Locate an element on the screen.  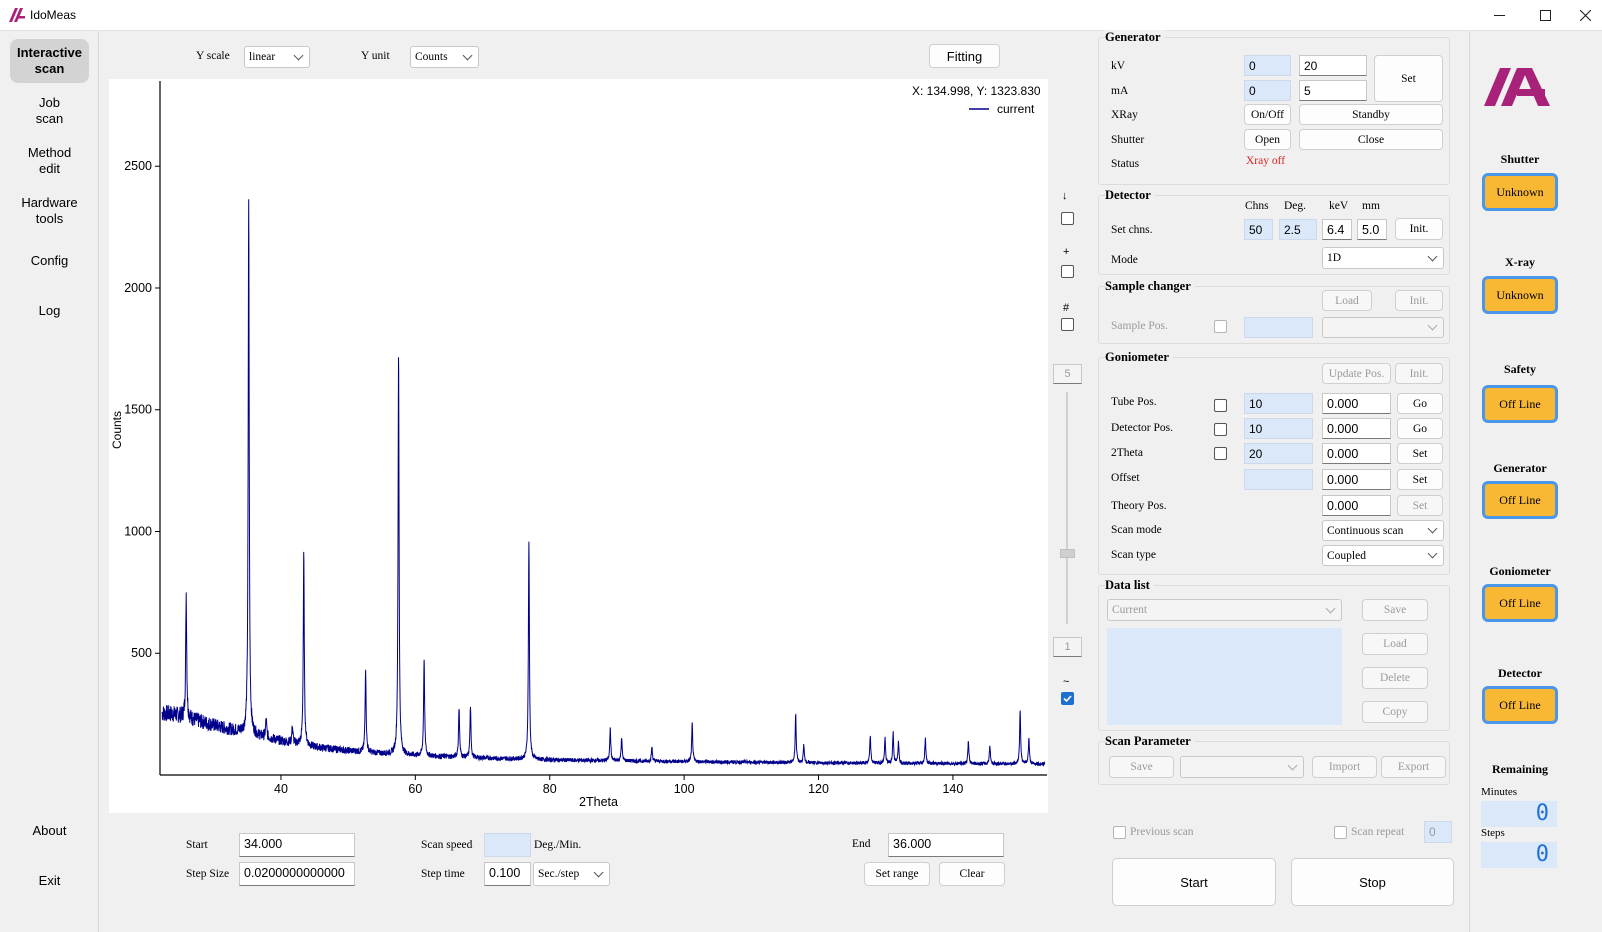
ma-actual-field: 0 is located at coordinates (1267, 90).